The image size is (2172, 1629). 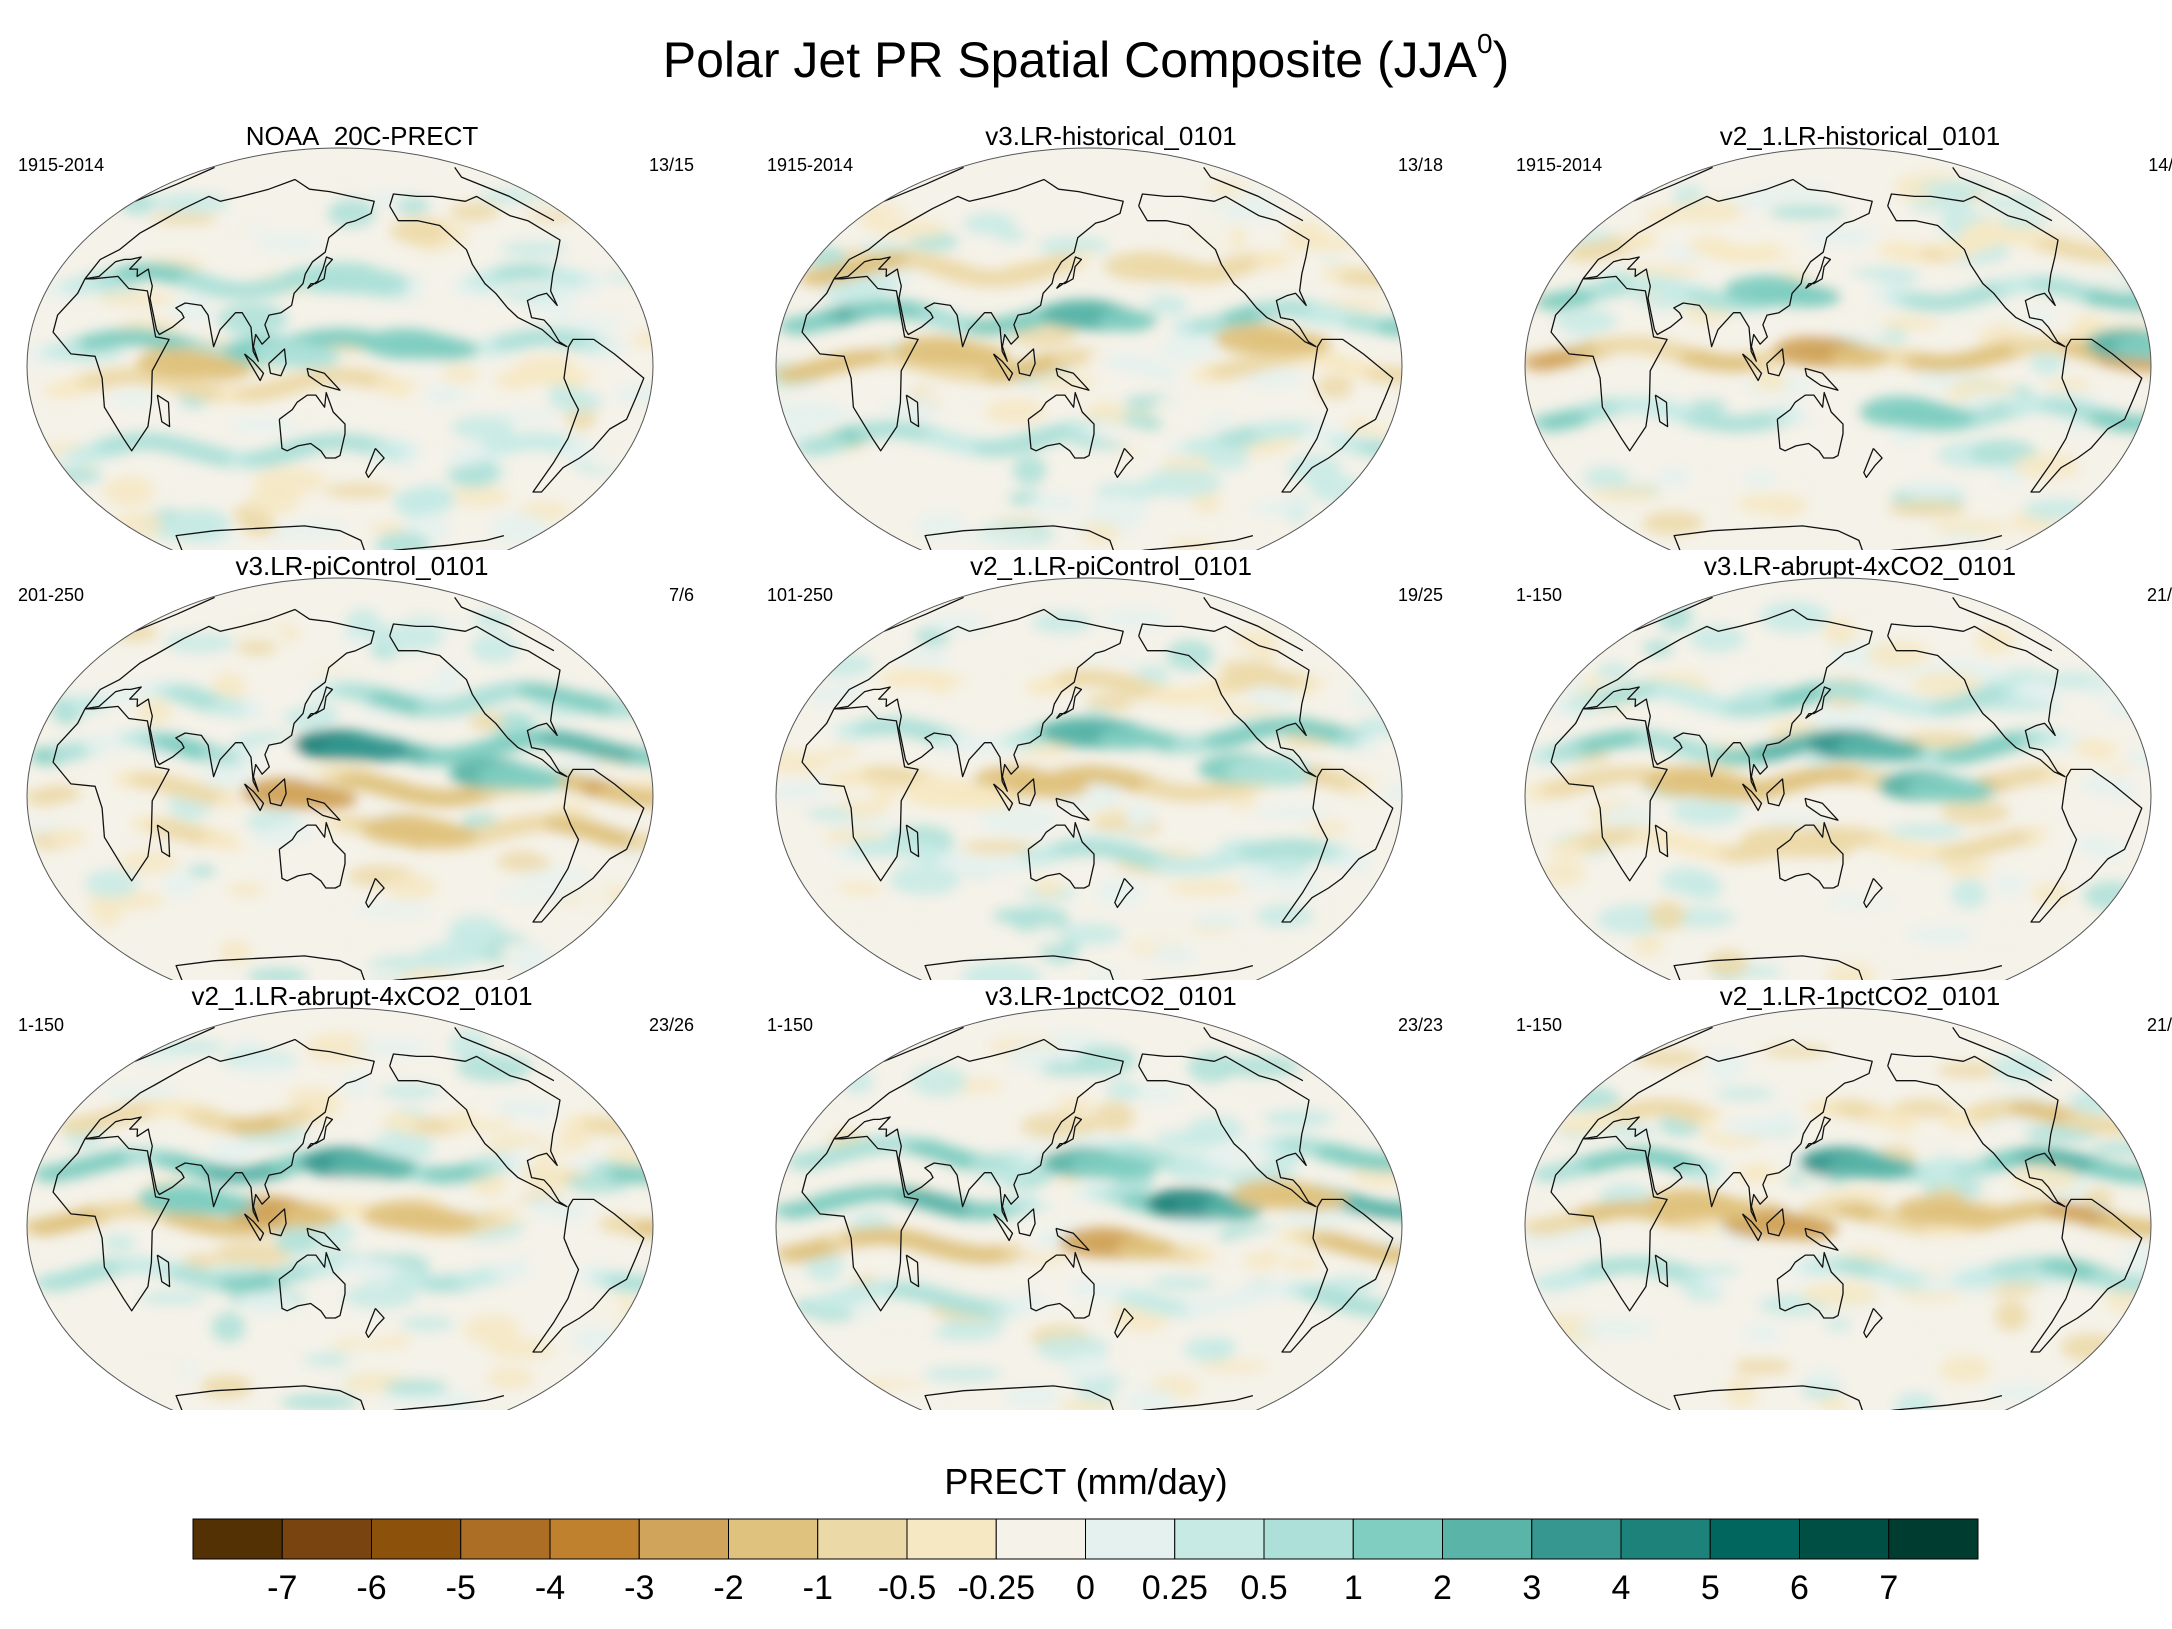 I want to click on panel-count: 21/21, so click(x=2159, y=595).